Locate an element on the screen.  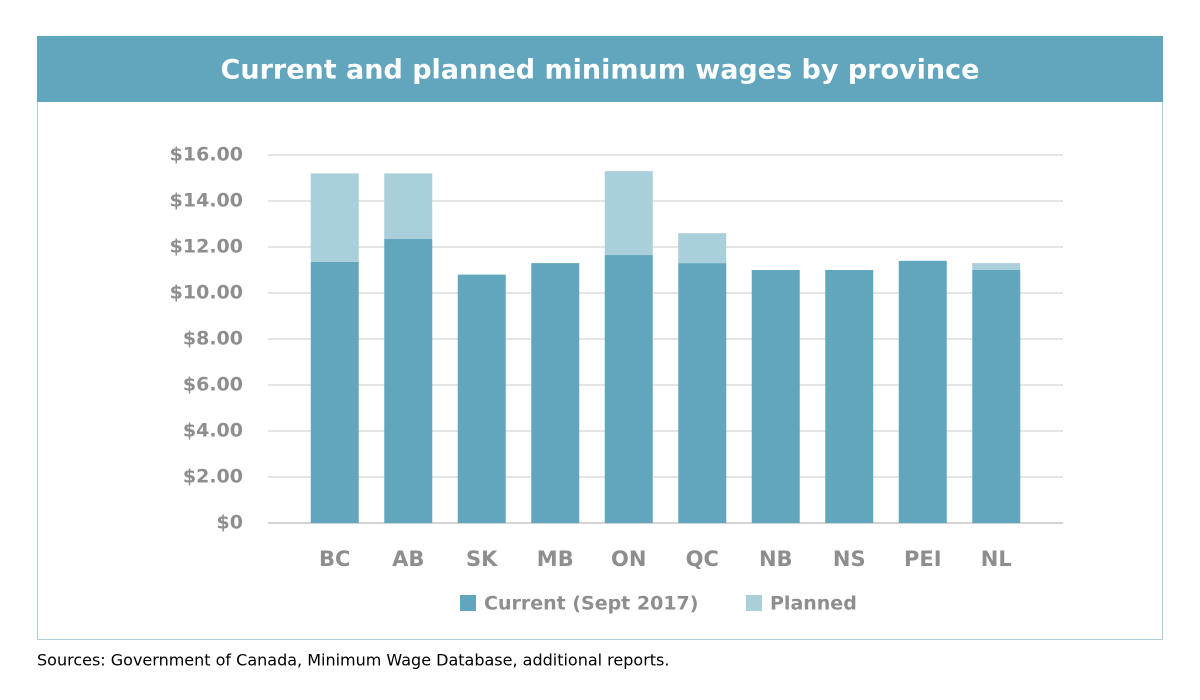
y-tick-label: $10.00 is located at coordinates (206, 293).